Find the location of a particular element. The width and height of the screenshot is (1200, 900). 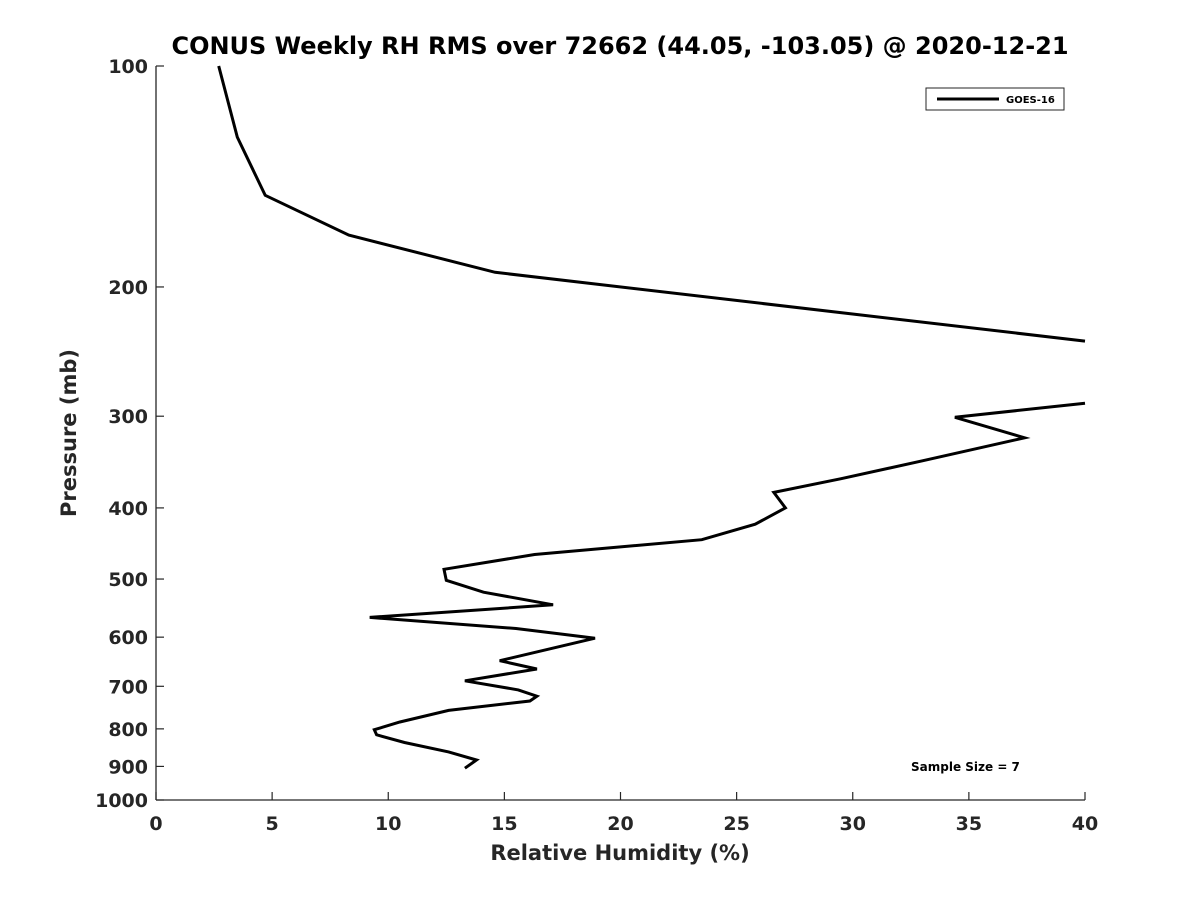

x-tick-label-25: 25 is located at coordinates (736, 824).